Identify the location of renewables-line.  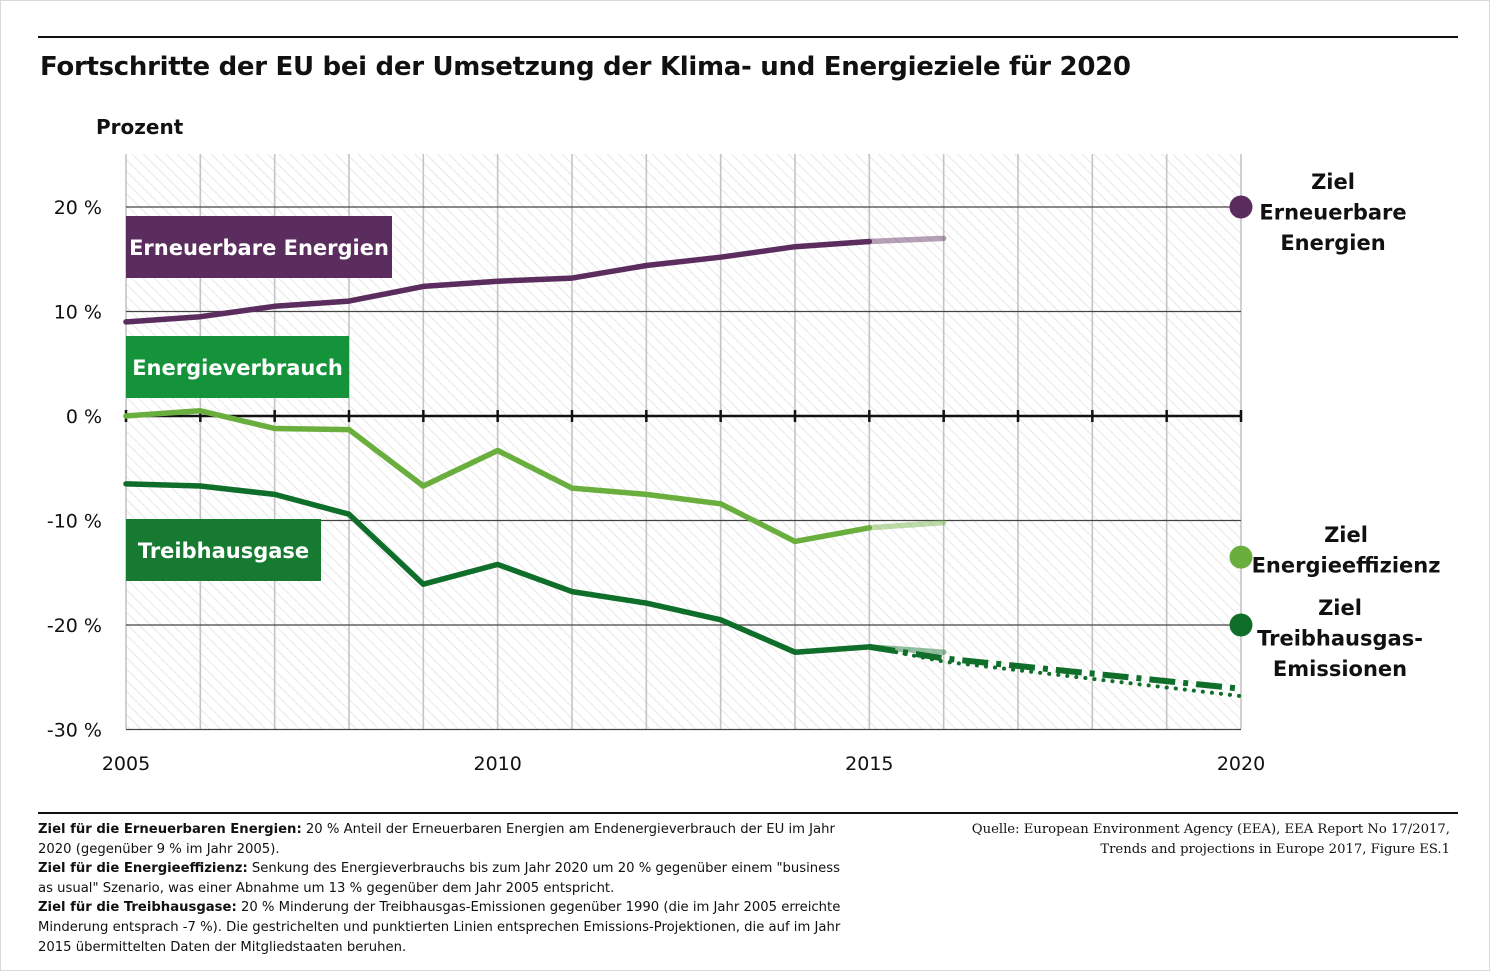
(498, 281).